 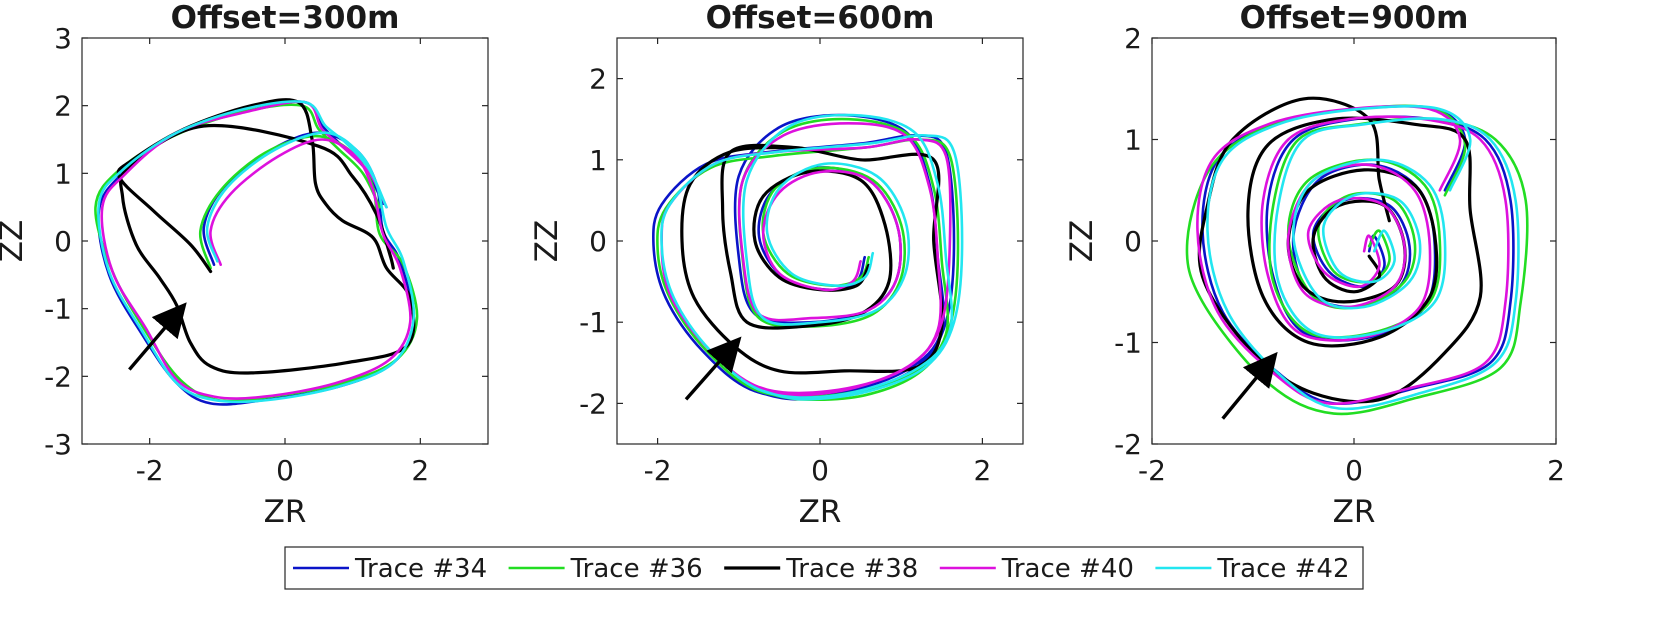 What do you see at coordinates (851, 569) in the screenshot?
I see `legend-label: Trace #38` at bounding box center [851, 569].